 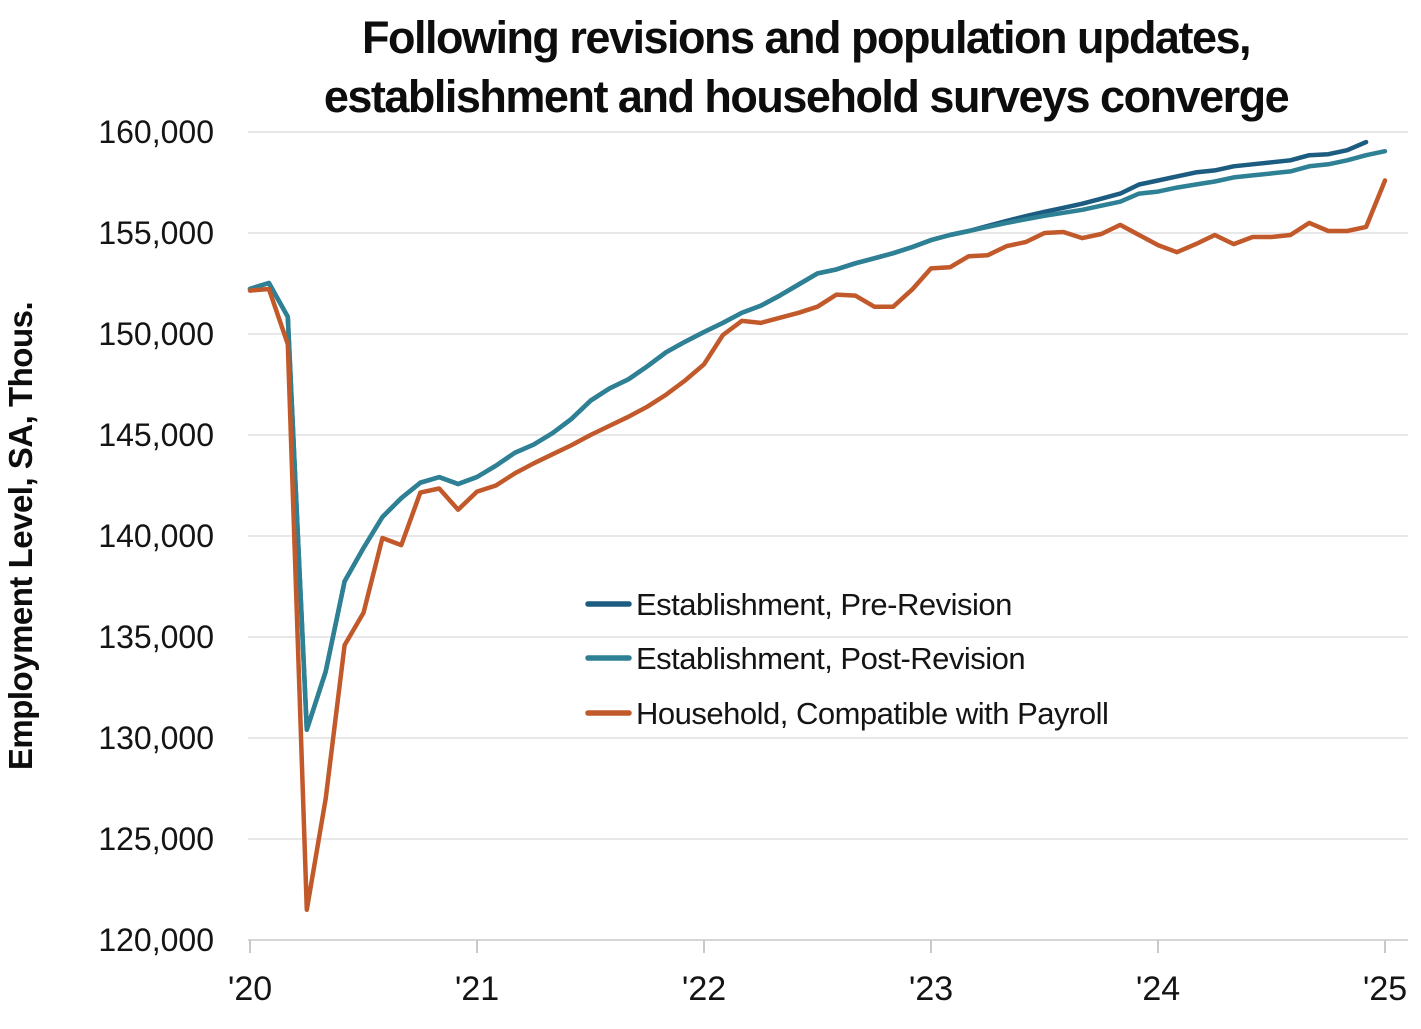 I want to click on y-tick-label-120000: 120,000, so click(x=156, y=940).